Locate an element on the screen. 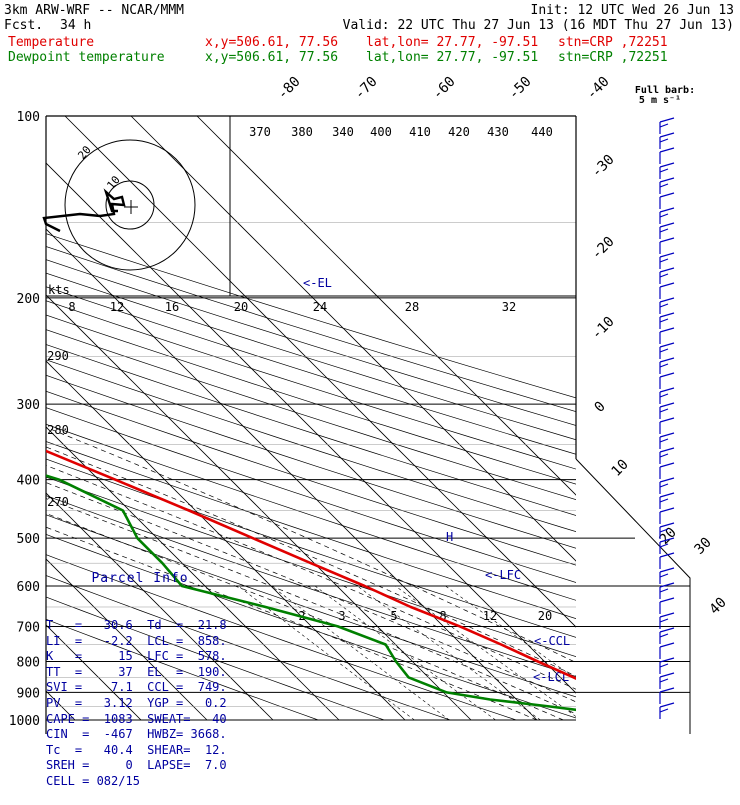 The width and height of the screenshot is (740, 805). theta-label: 290 is located at coordinates (58, 356).